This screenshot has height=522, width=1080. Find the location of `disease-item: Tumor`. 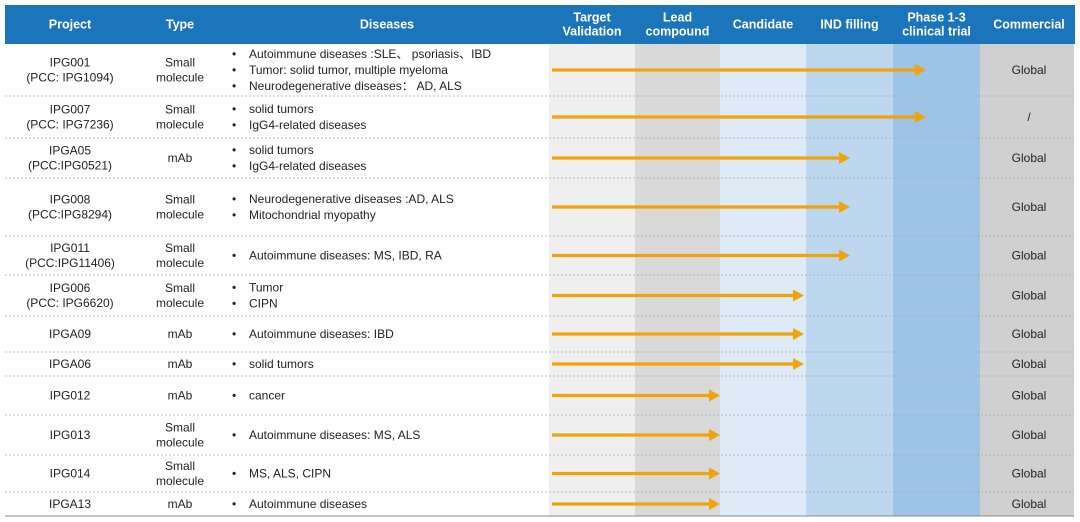

disease-item: Tumor is located at coordinates (266, 288).